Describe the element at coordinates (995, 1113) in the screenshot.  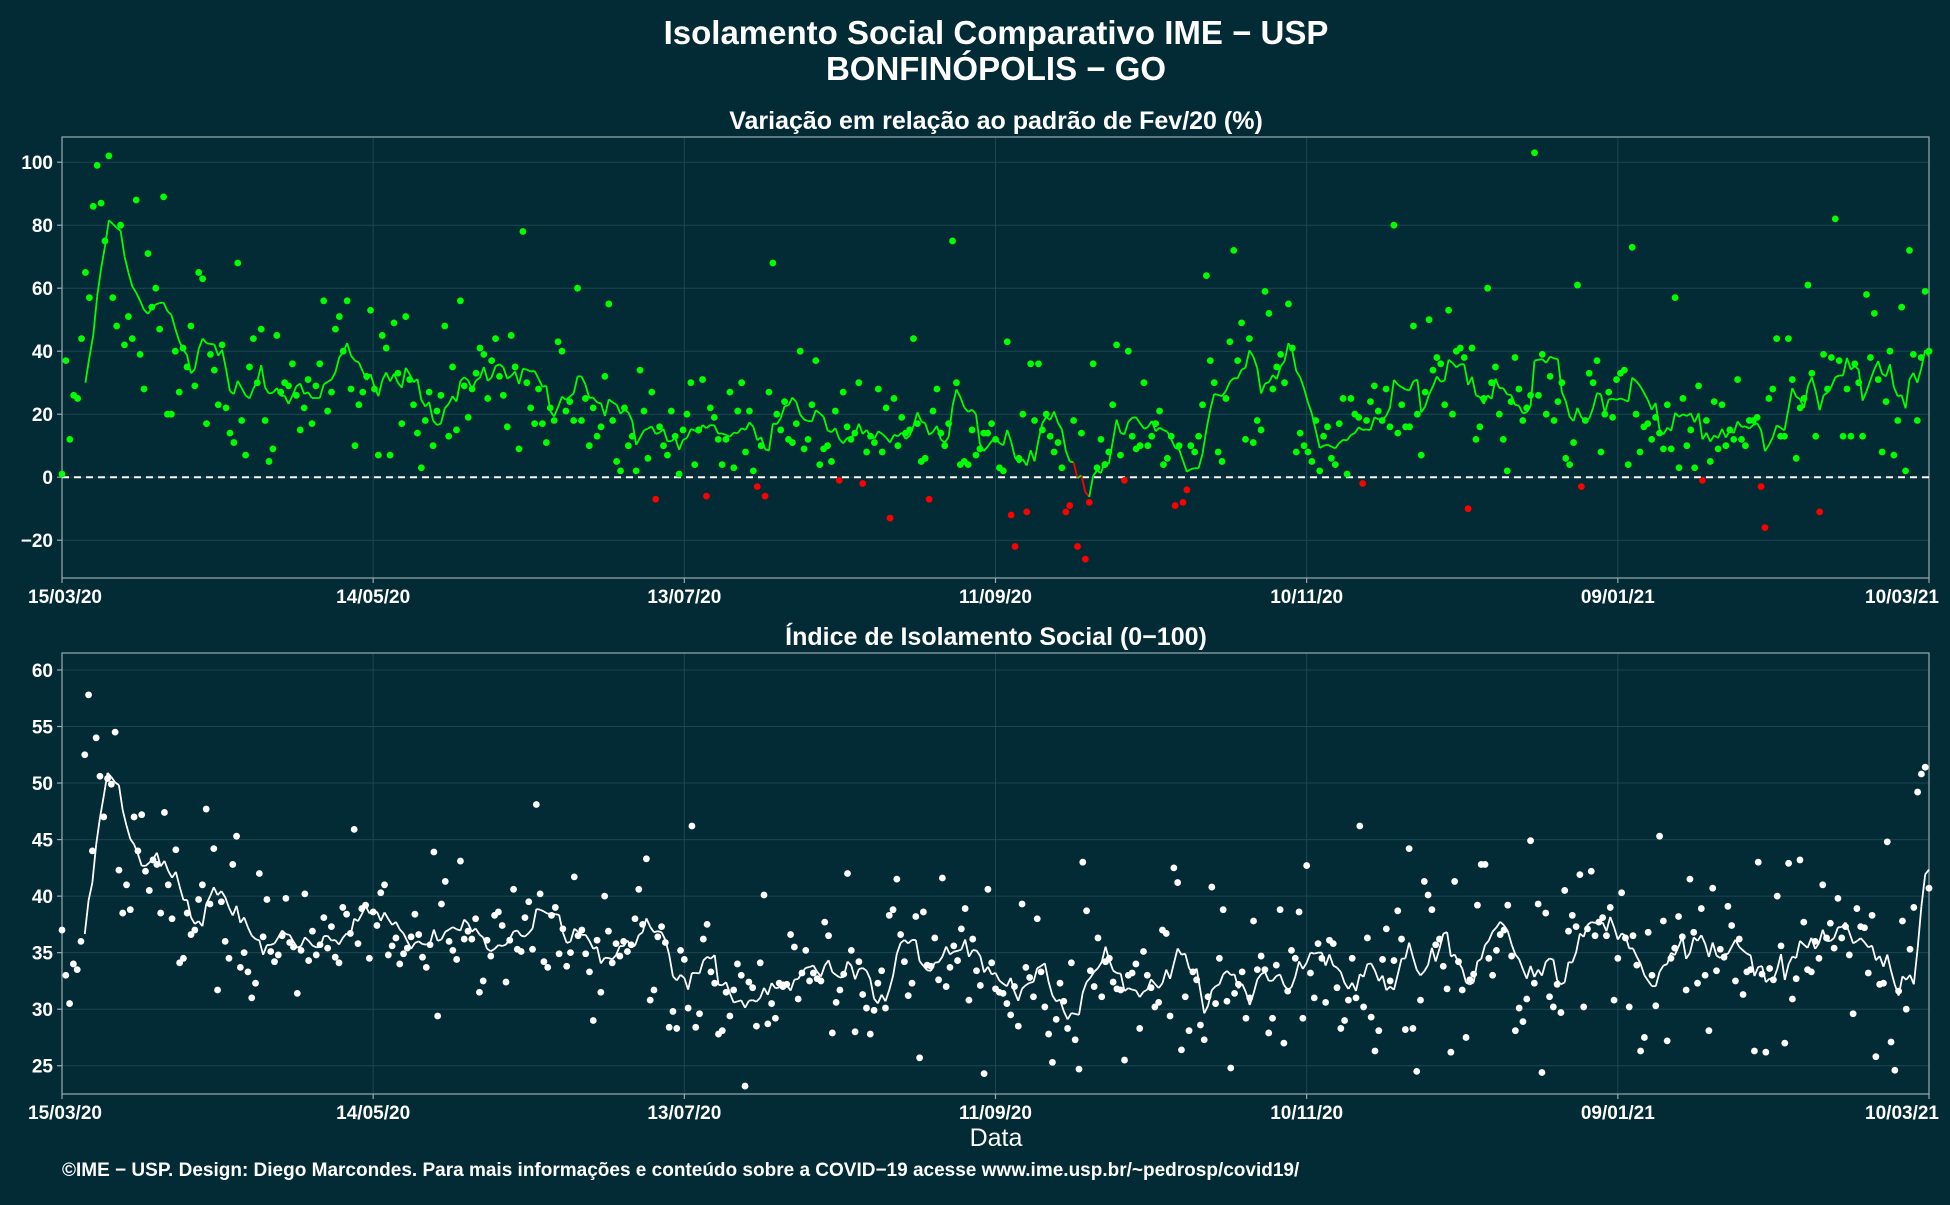
I see `x-tick-label: 11/09/20` at that location.